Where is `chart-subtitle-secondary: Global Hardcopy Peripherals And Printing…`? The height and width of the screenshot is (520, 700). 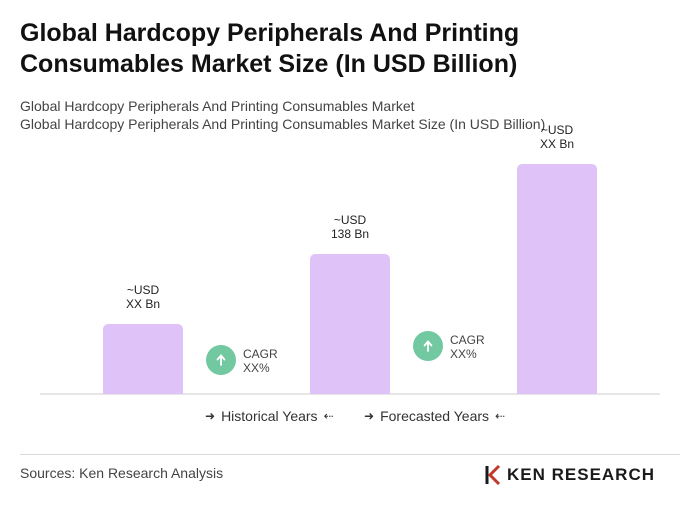 chart-subtitle-secondary: Global Hardcopy Peripherals And Printing… is located at coordinates (283, 124).